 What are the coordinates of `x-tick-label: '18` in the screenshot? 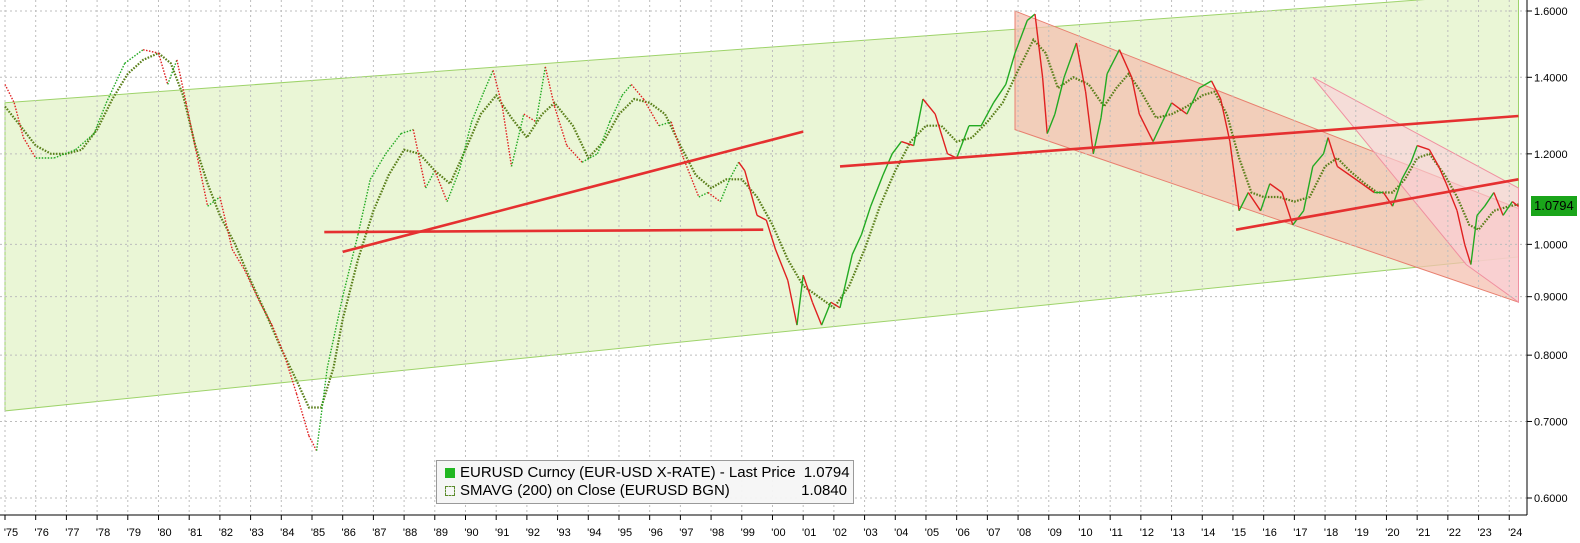 It's located at (1331, 533).